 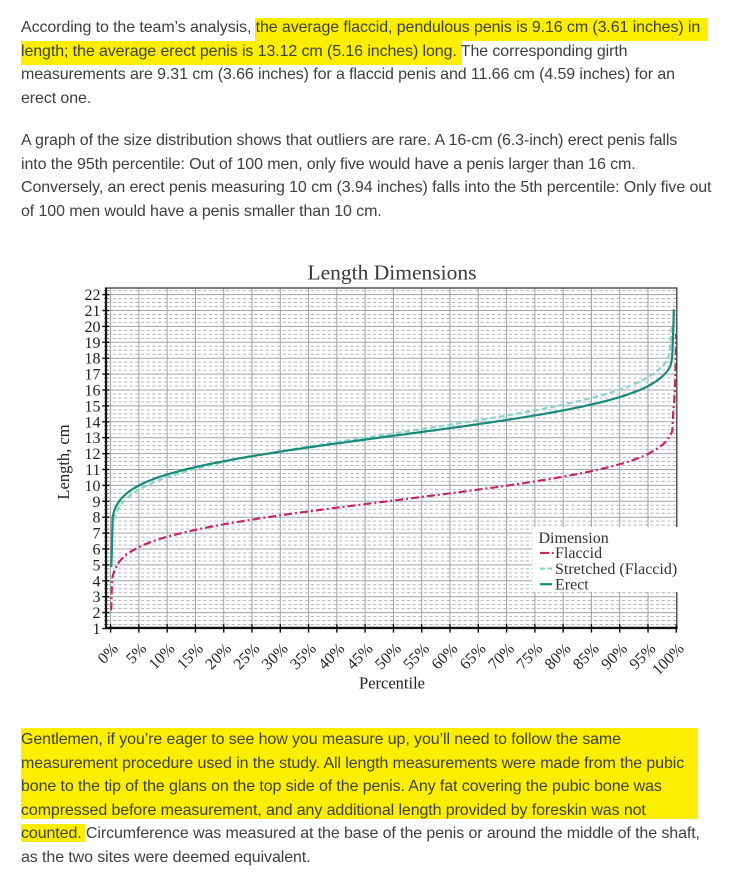 I want to click on svg-text: Length, cm, so click(x=63, y=461).